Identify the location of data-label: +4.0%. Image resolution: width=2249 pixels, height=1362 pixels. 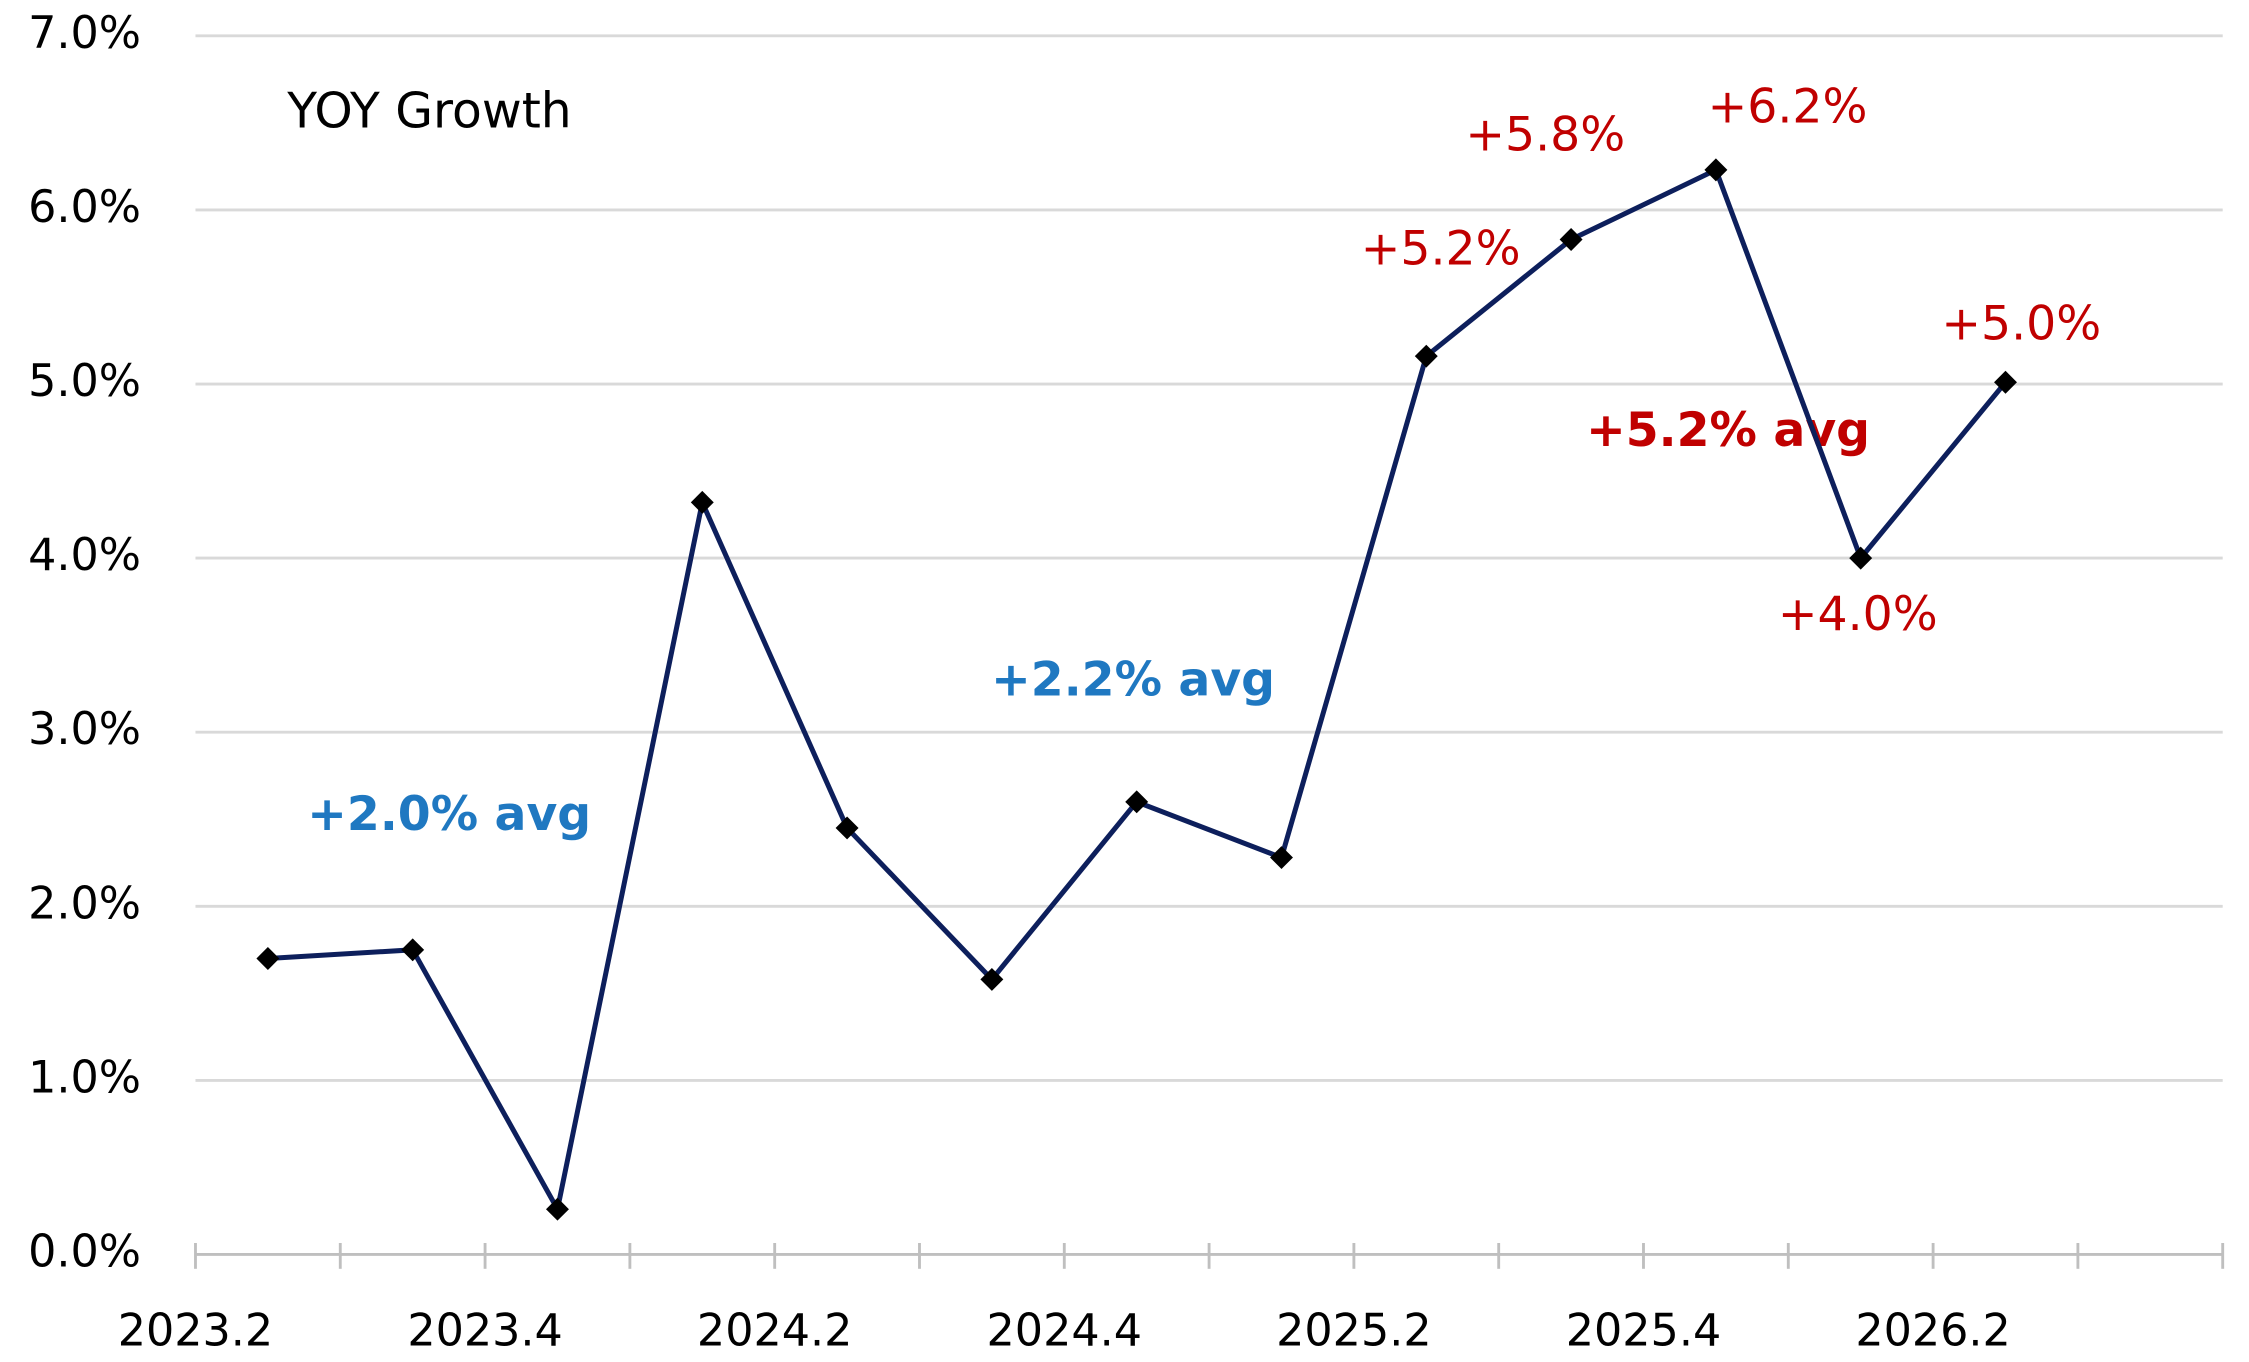
(1858, 614).